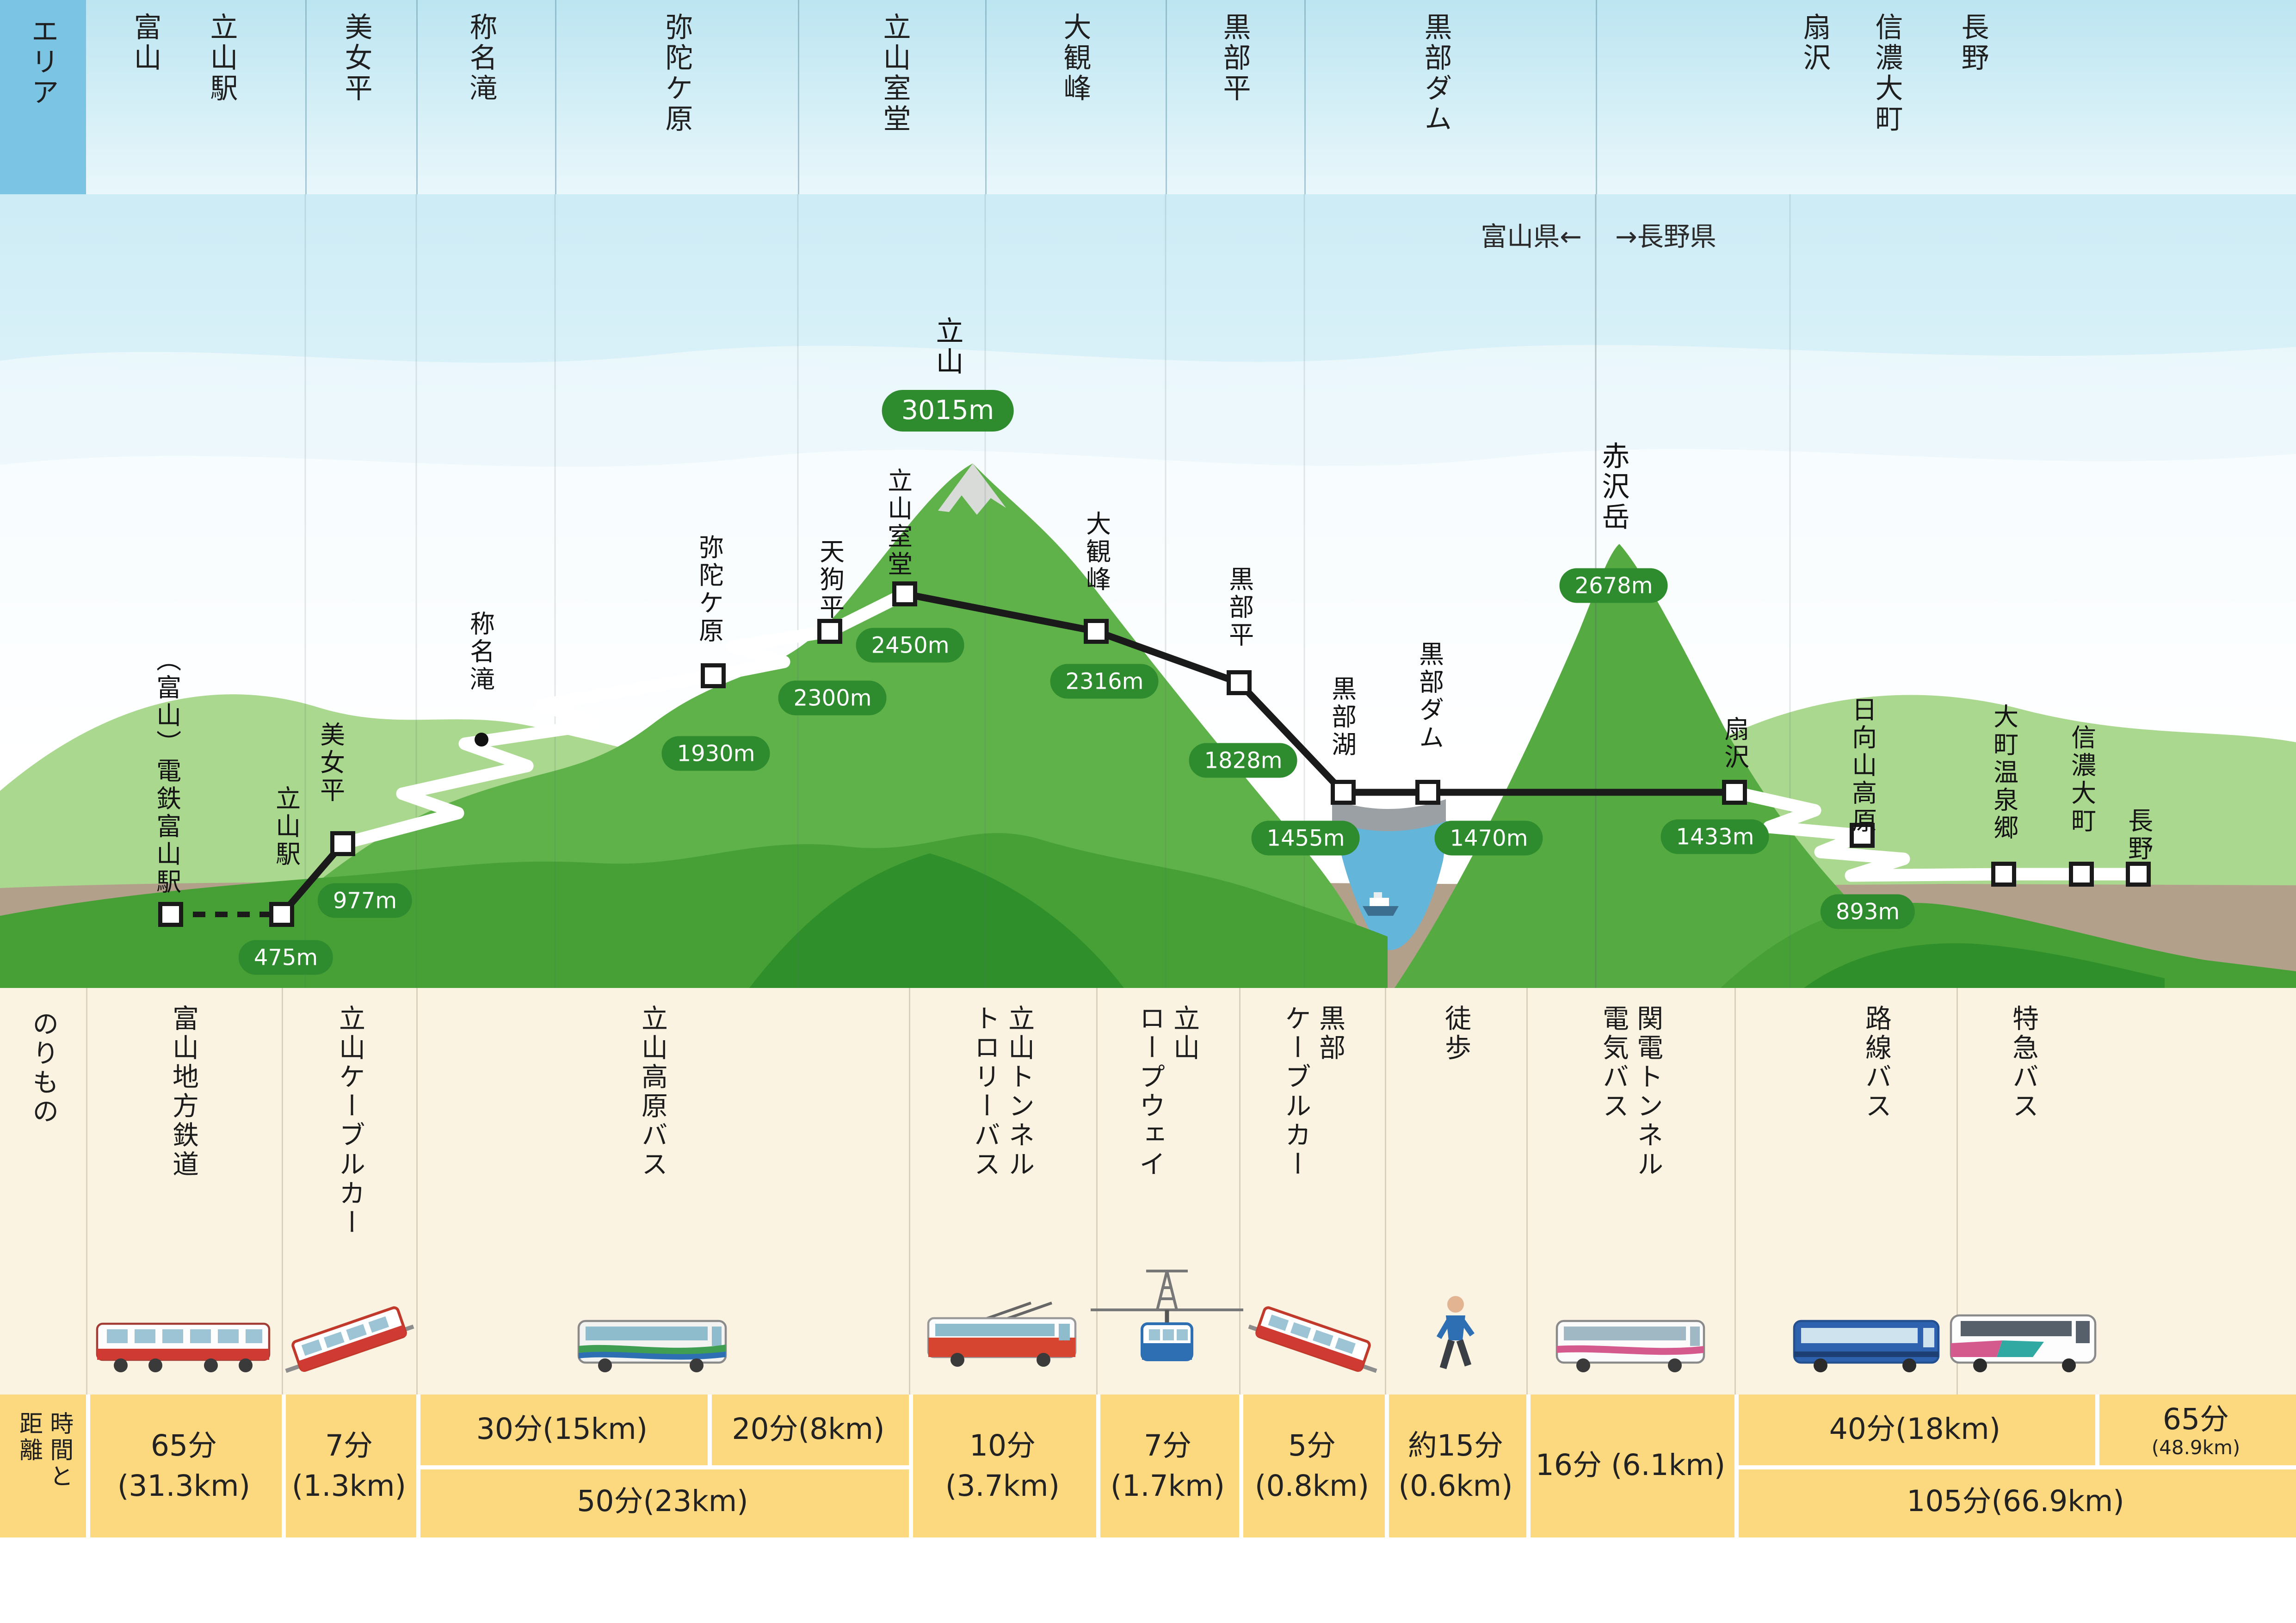 The width and height of the screenshot is (2296, 1623). What do you see at coordinates (830, 580) in the screenshot?
I see `station-label-tengudaira: 天狗平` at bounding box center [830, 580].